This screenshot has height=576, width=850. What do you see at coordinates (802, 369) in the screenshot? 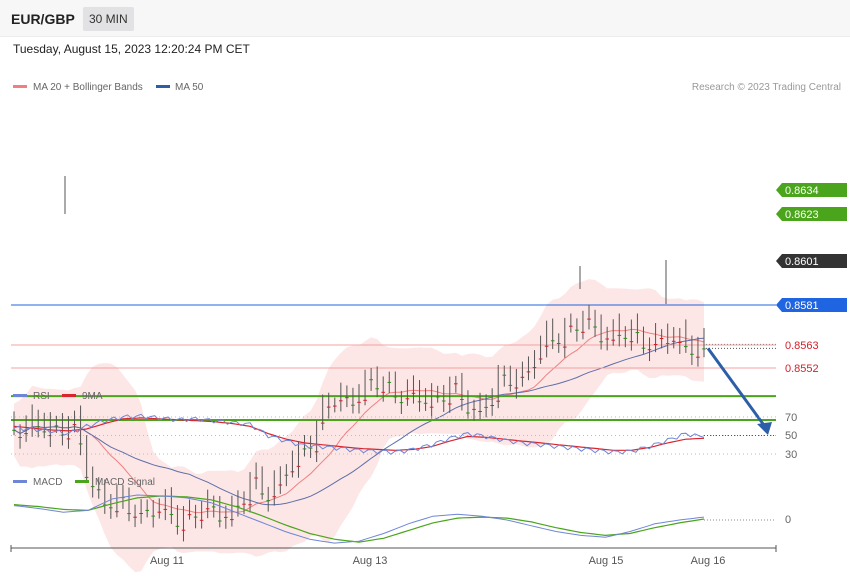
I see `level-label-0.8552: 0.8552` at bounding box center [802, 369].